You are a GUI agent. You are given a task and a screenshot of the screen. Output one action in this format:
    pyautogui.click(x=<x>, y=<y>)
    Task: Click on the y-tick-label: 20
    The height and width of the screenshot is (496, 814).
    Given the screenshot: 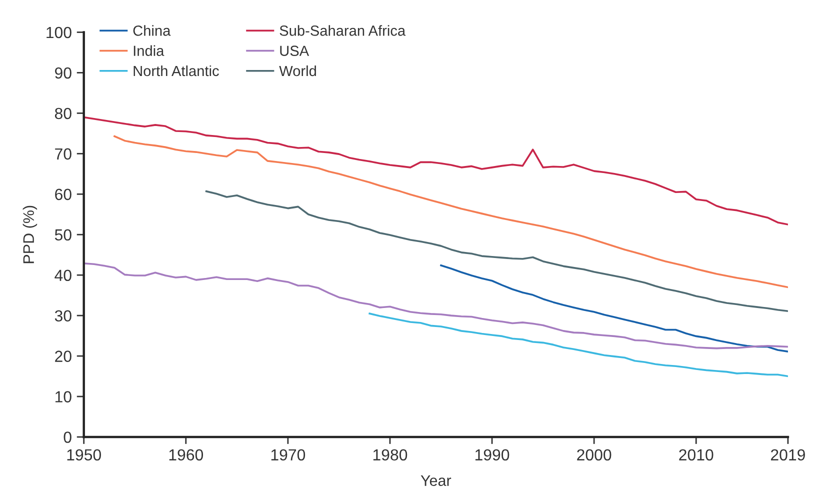 What is the action you would take?
    pyautogui.click(x=63, y=356)
    